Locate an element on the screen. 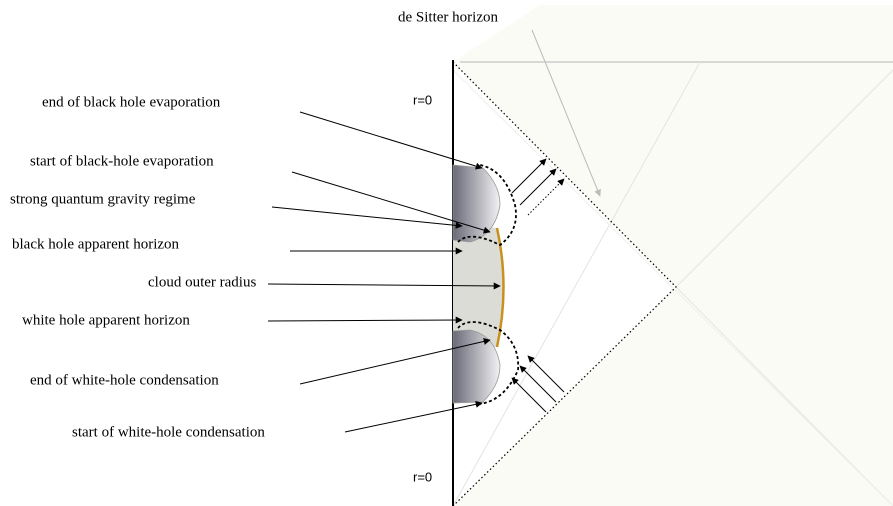 The image size is (893, 506). horizon-label: de Sitter horizon is located at coordinates (448, 17).